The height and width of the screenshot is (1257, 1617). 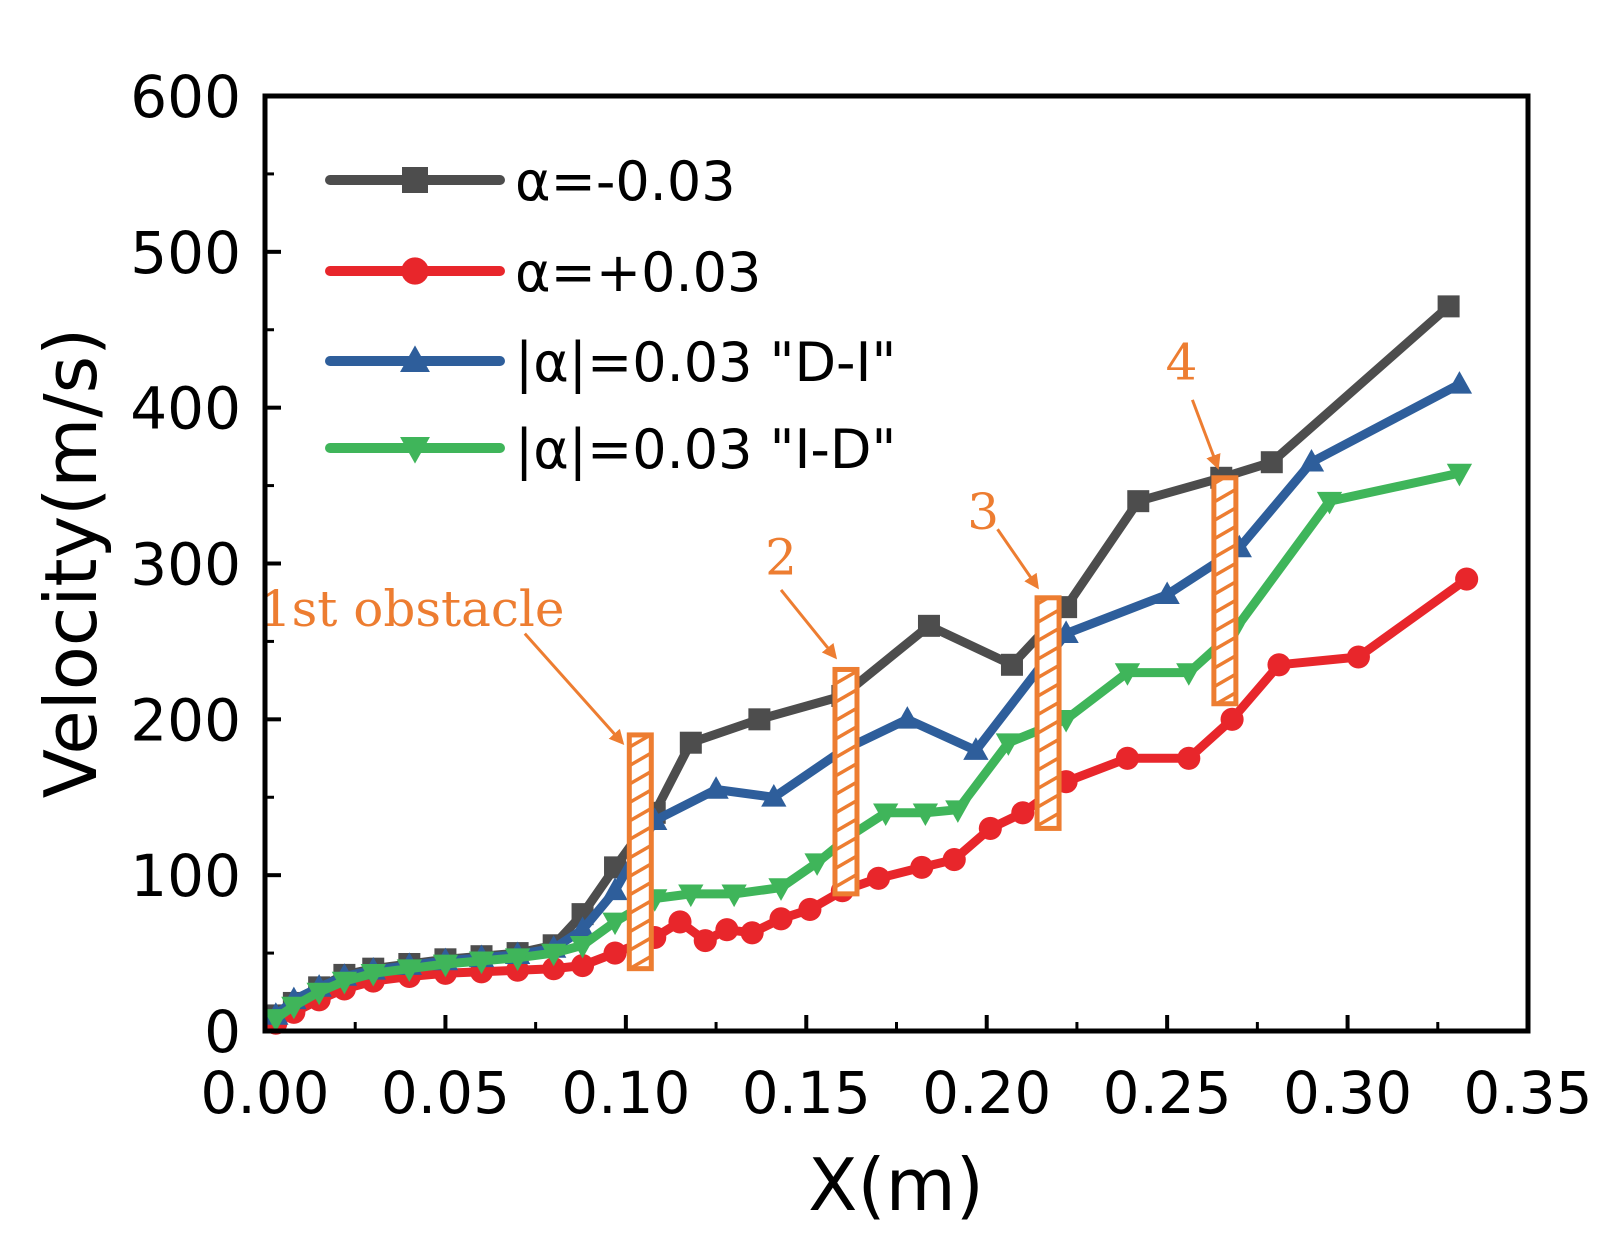 I want to click on obstacle-annotation-1: 1st obstacle, so click(x=457, y=776).